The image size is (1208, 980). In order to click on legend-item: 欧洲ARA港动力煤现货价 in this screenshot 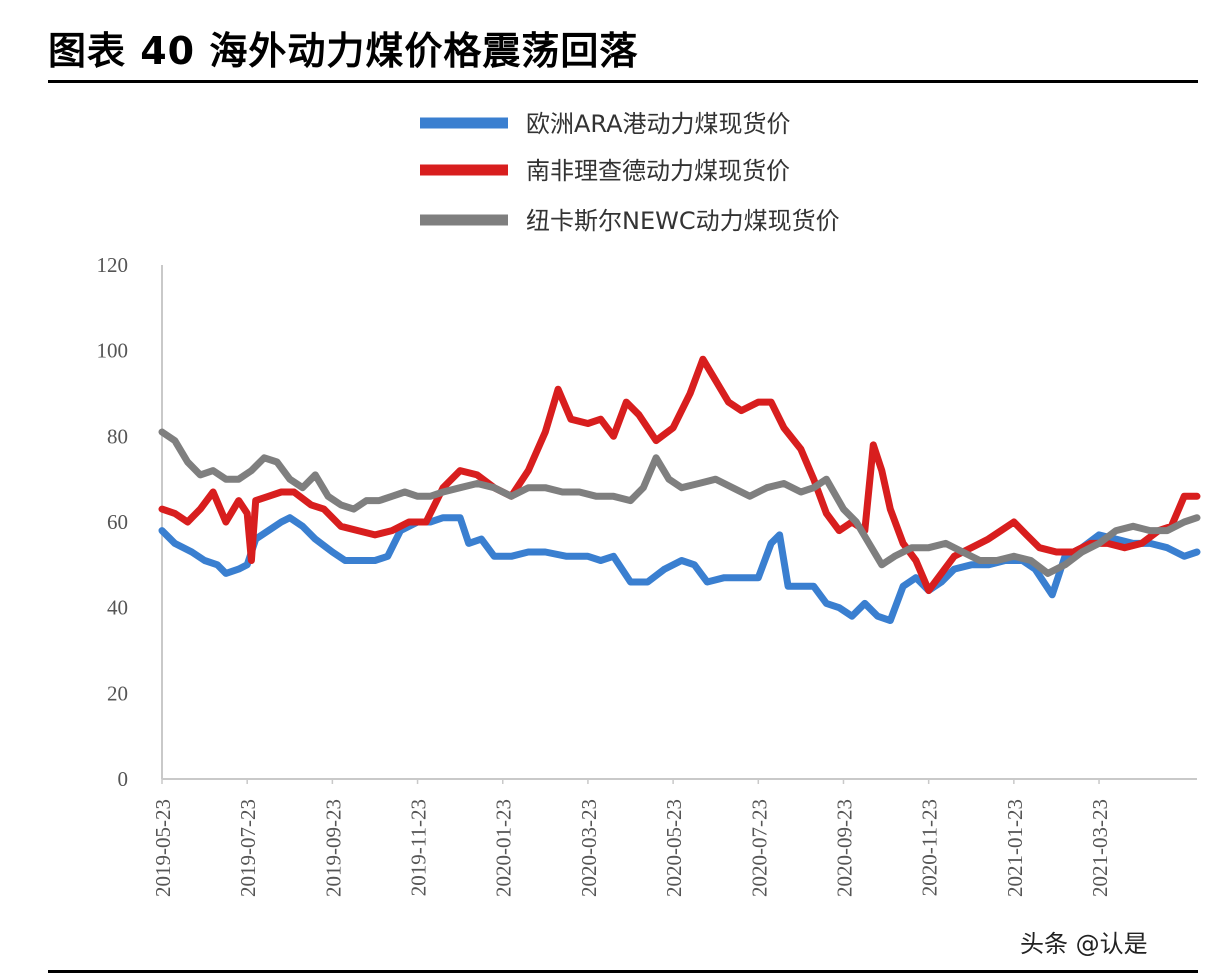, I will do `click(605, 124)`.